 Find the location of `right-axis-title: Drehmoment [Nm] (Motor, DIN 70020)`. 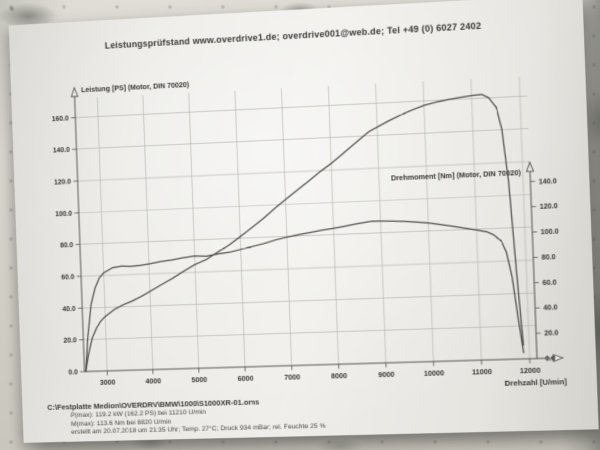

right-axis-title: Drehmoment [Nm] (Motor, DIN 70020) is located at coordinates (456, 176).